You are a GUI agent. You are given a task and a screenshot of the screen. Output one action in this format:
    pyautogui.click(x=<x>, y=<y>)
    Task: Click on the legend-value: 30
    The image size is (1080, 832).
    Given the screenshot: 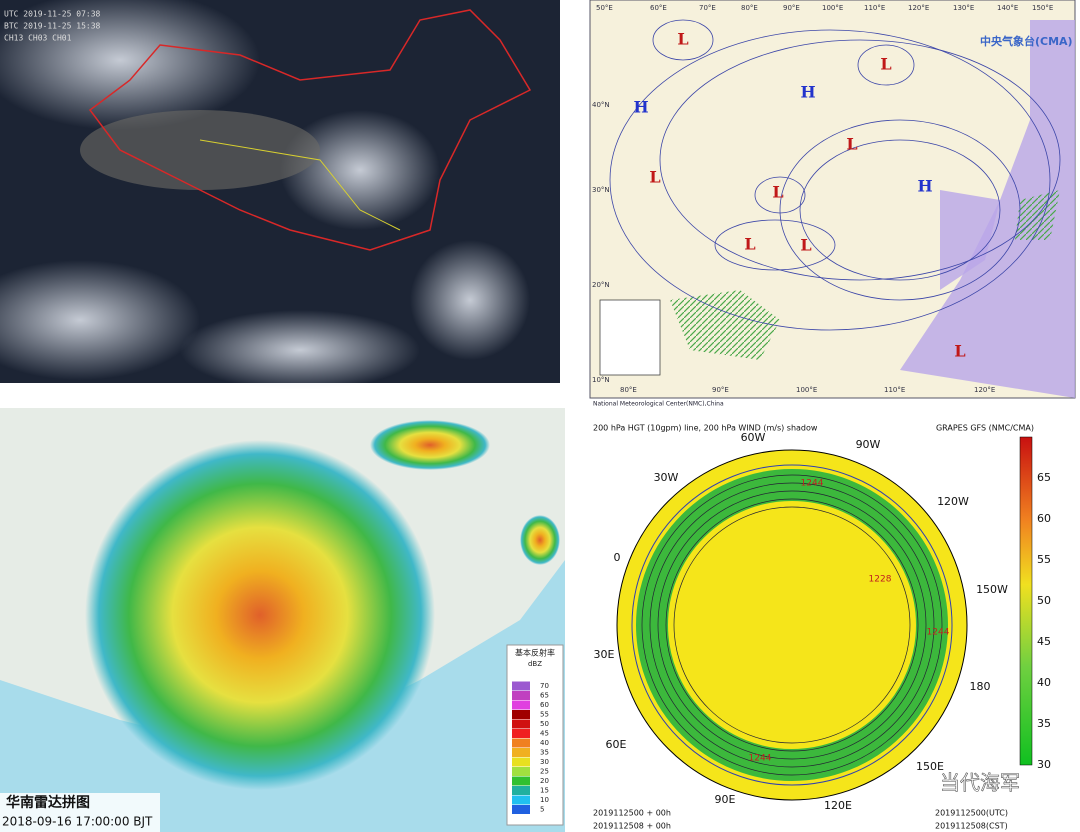 What is the action you would take?
    pyautogui.click(x=544, y=762)
    